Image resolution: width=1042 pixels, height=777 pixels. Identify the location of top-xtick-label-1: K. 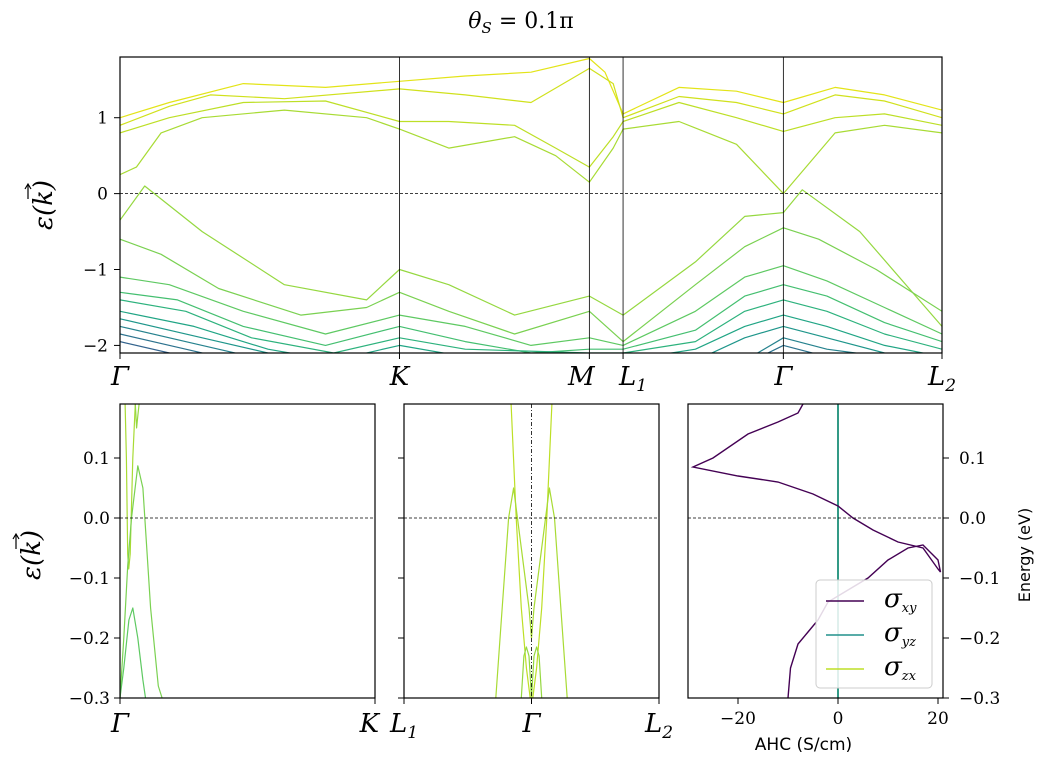
(400, 377).